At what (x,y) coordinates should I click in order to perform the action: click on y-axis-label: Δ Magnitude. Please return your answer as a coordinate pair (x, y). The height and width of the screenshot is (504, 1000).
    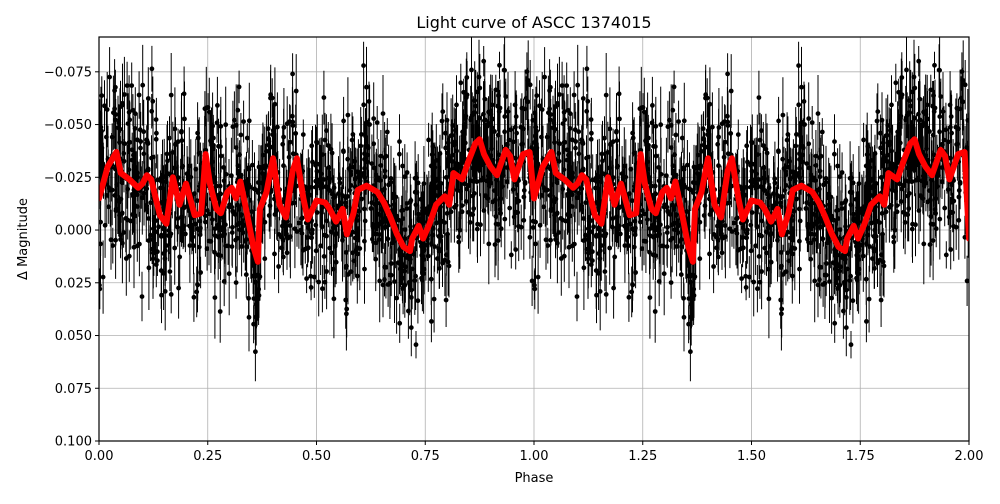
    Looking at the image, I should click on (23, 239).